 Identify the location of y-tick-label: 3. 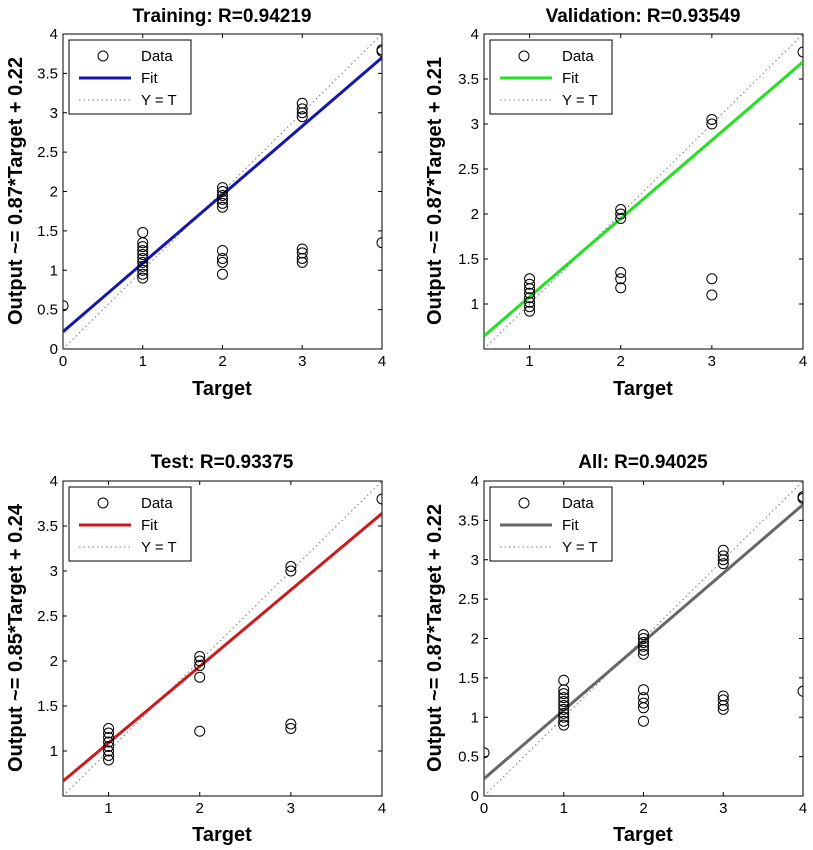
(54, 571).